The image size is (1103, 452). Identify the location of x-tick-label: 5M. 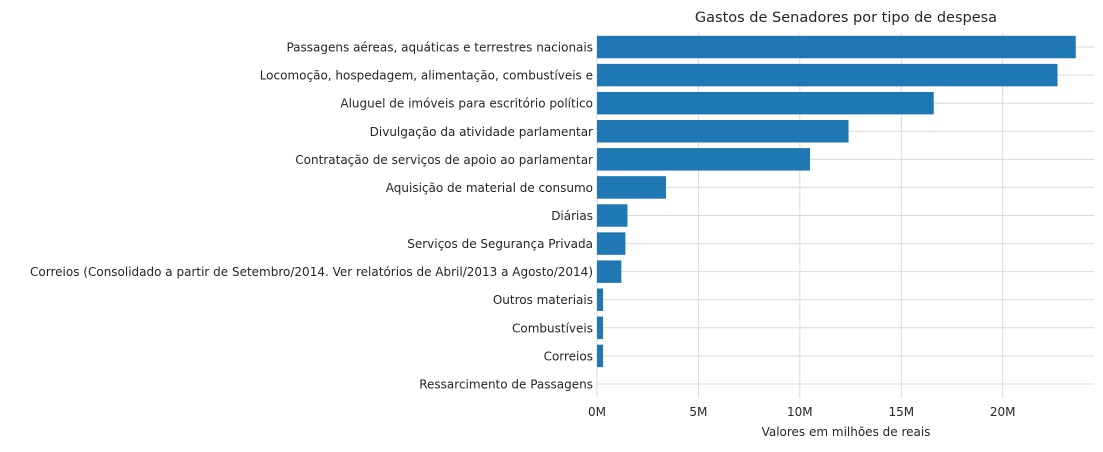
(698, 412).